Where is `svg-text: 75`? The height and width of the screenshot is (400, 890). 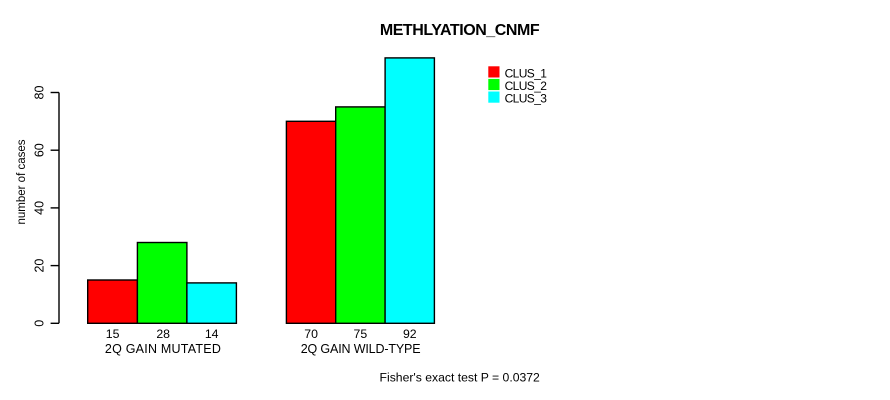
svg-text: 75 is located at coordinates (361, 334).